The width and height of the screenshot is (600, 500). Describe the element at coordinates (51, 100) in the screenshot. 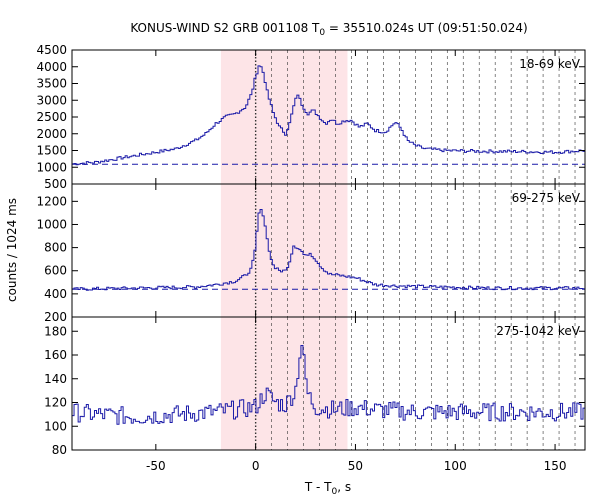

I see `y-tick-label: 3000` at that location.